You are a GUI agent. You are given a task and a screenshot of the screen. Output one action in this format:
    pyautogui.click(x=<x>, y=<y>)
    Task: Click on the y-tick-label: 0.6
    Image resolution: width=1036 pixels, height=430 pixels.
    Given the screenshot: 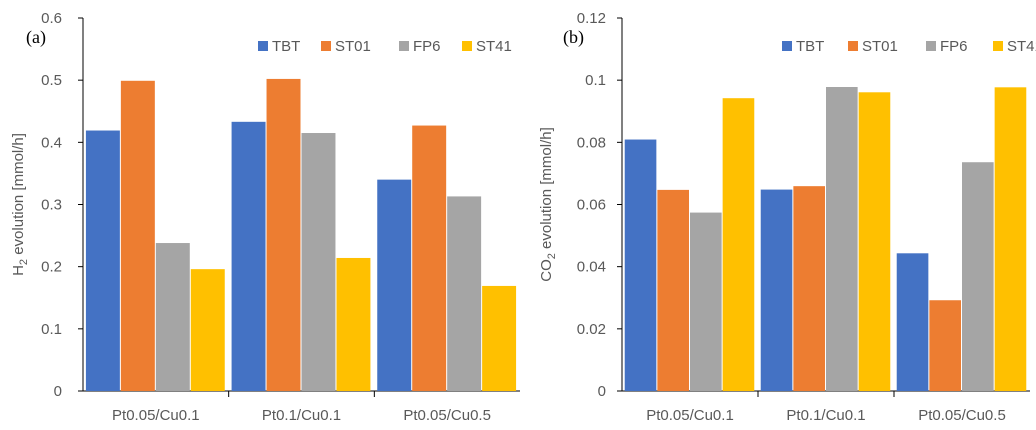 What is the action you would take?
    pyautogui.click(x=51, y=18)
    